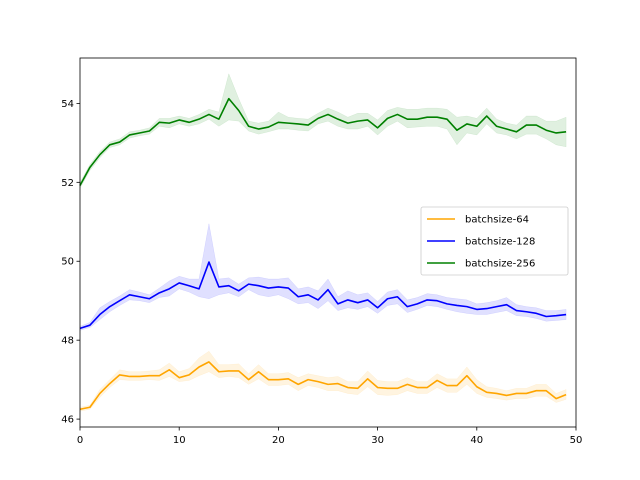 This screenshot has width=640, height=480. What do you see at coordinates (278, 440) in the screenshot?
I see `x-tick-label: 20` at bounding box center [278, 440].